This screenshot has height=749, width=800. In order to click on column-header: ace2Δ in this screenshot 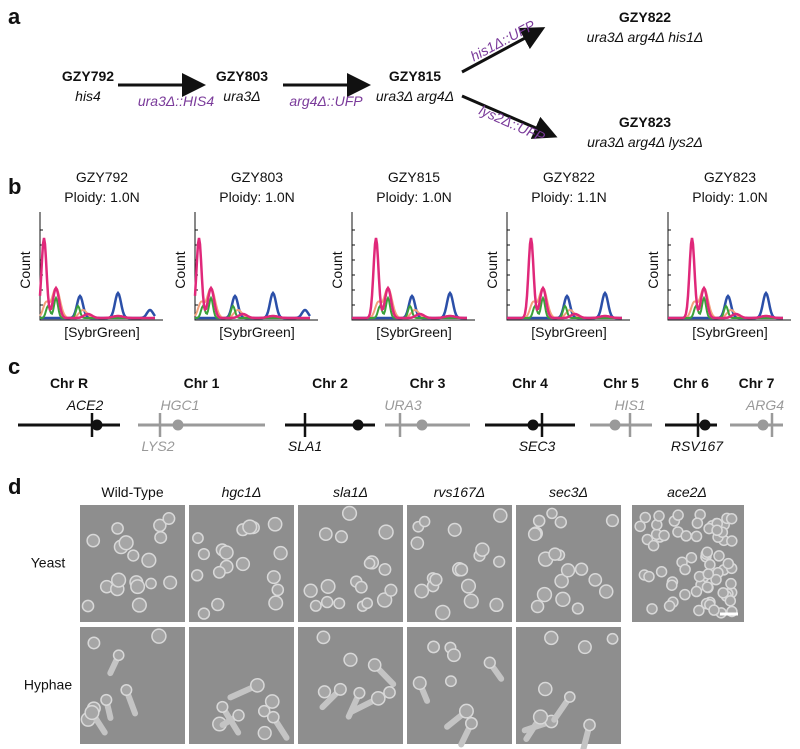, I will do `click(687, 492)`.